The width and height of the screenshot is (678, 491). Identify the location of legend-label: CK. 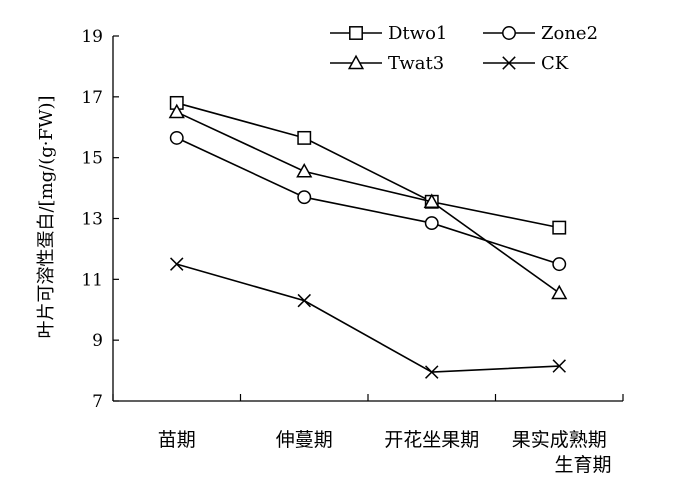
(555, 63).